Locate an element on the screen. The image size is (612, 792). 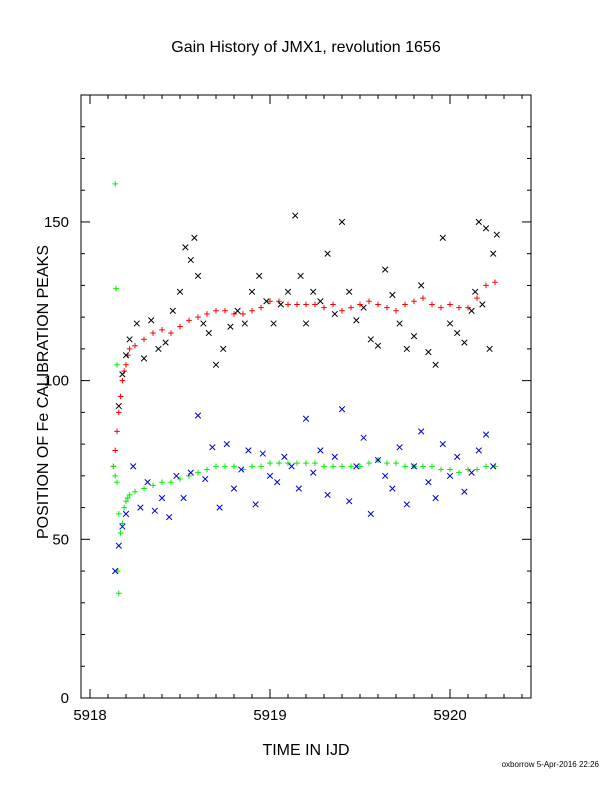
x-axis-label: TIME IN IJD is located at coordinates (305, 750).